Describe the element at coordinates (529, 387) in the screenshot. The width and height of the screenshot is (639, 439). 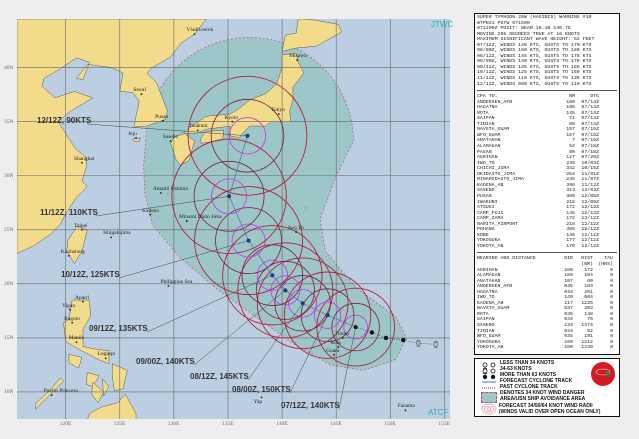
I see `legend-past-track: PAST CYCLONE TRACK` at that location.